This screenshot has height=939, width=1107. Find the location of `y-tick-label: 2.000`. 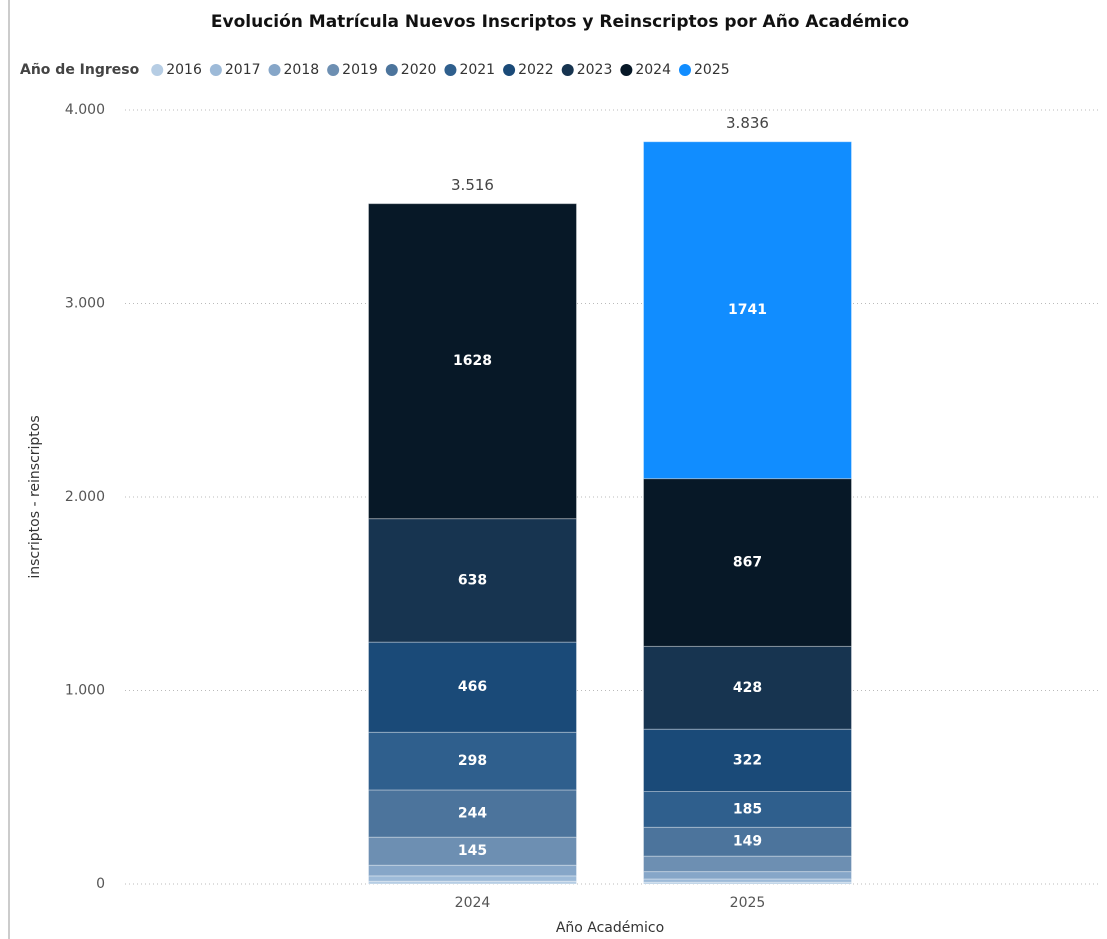

y-tick-label: 2.000 is located at coordinates (85, 497).